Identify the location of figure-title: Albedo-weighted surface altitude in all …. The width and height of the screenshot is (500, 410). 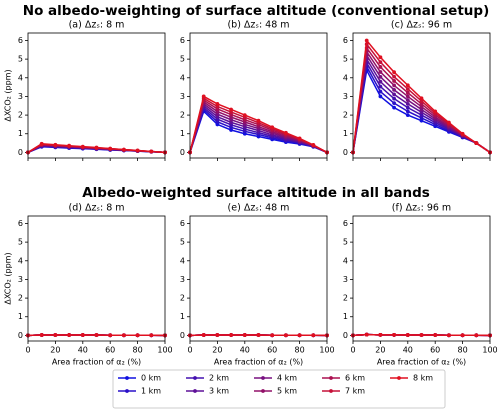
(256, 193).